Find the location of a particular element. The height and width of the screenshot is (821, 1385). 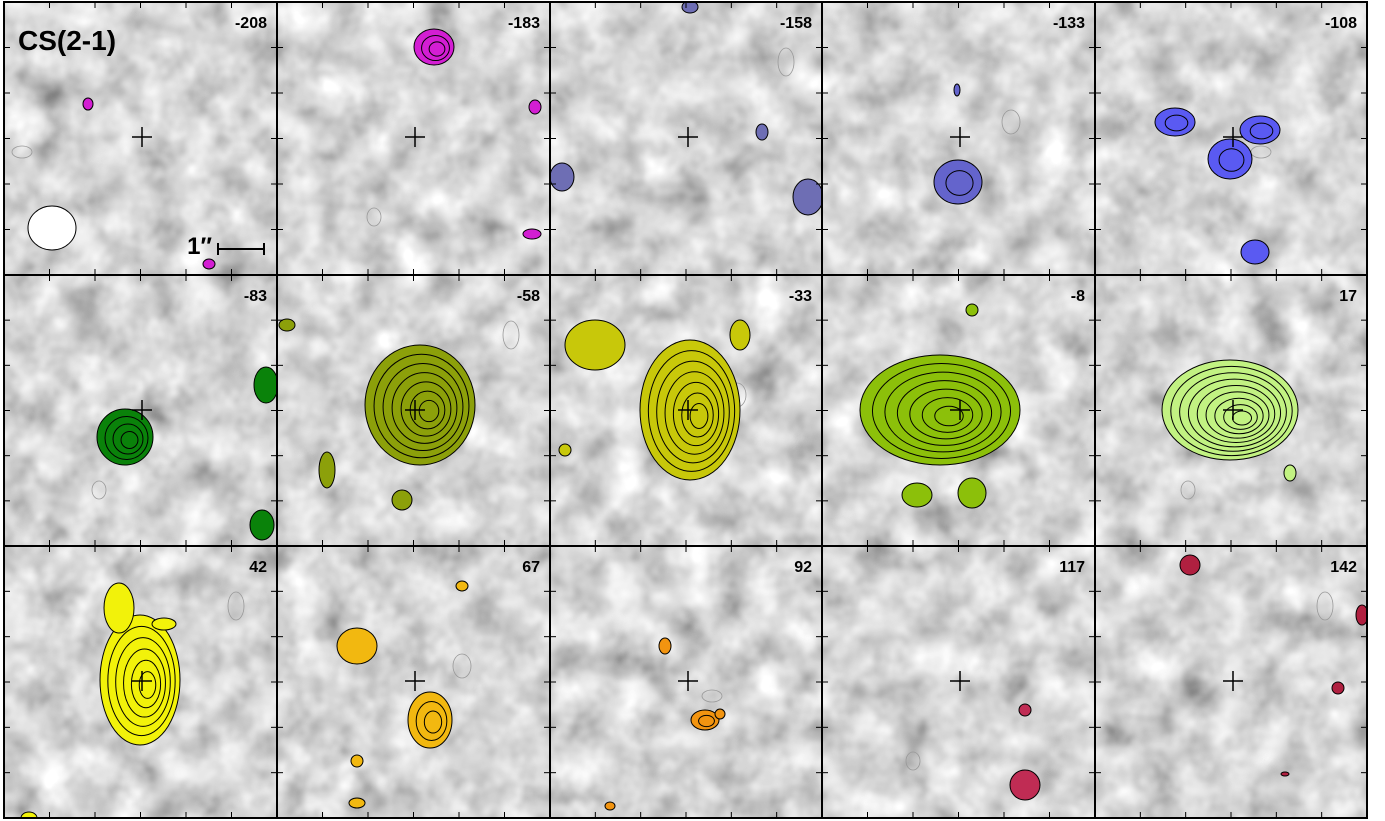

panel: -108 is located at coordinates (1231, 138).